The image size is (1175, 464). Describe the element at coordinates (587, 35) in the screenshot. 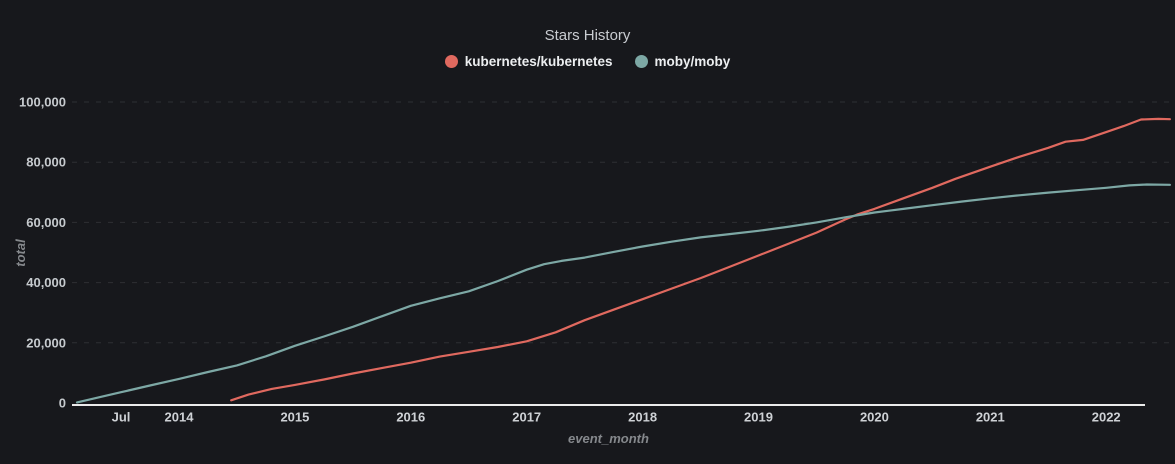

I see `chart-title: Stars History` at that location.